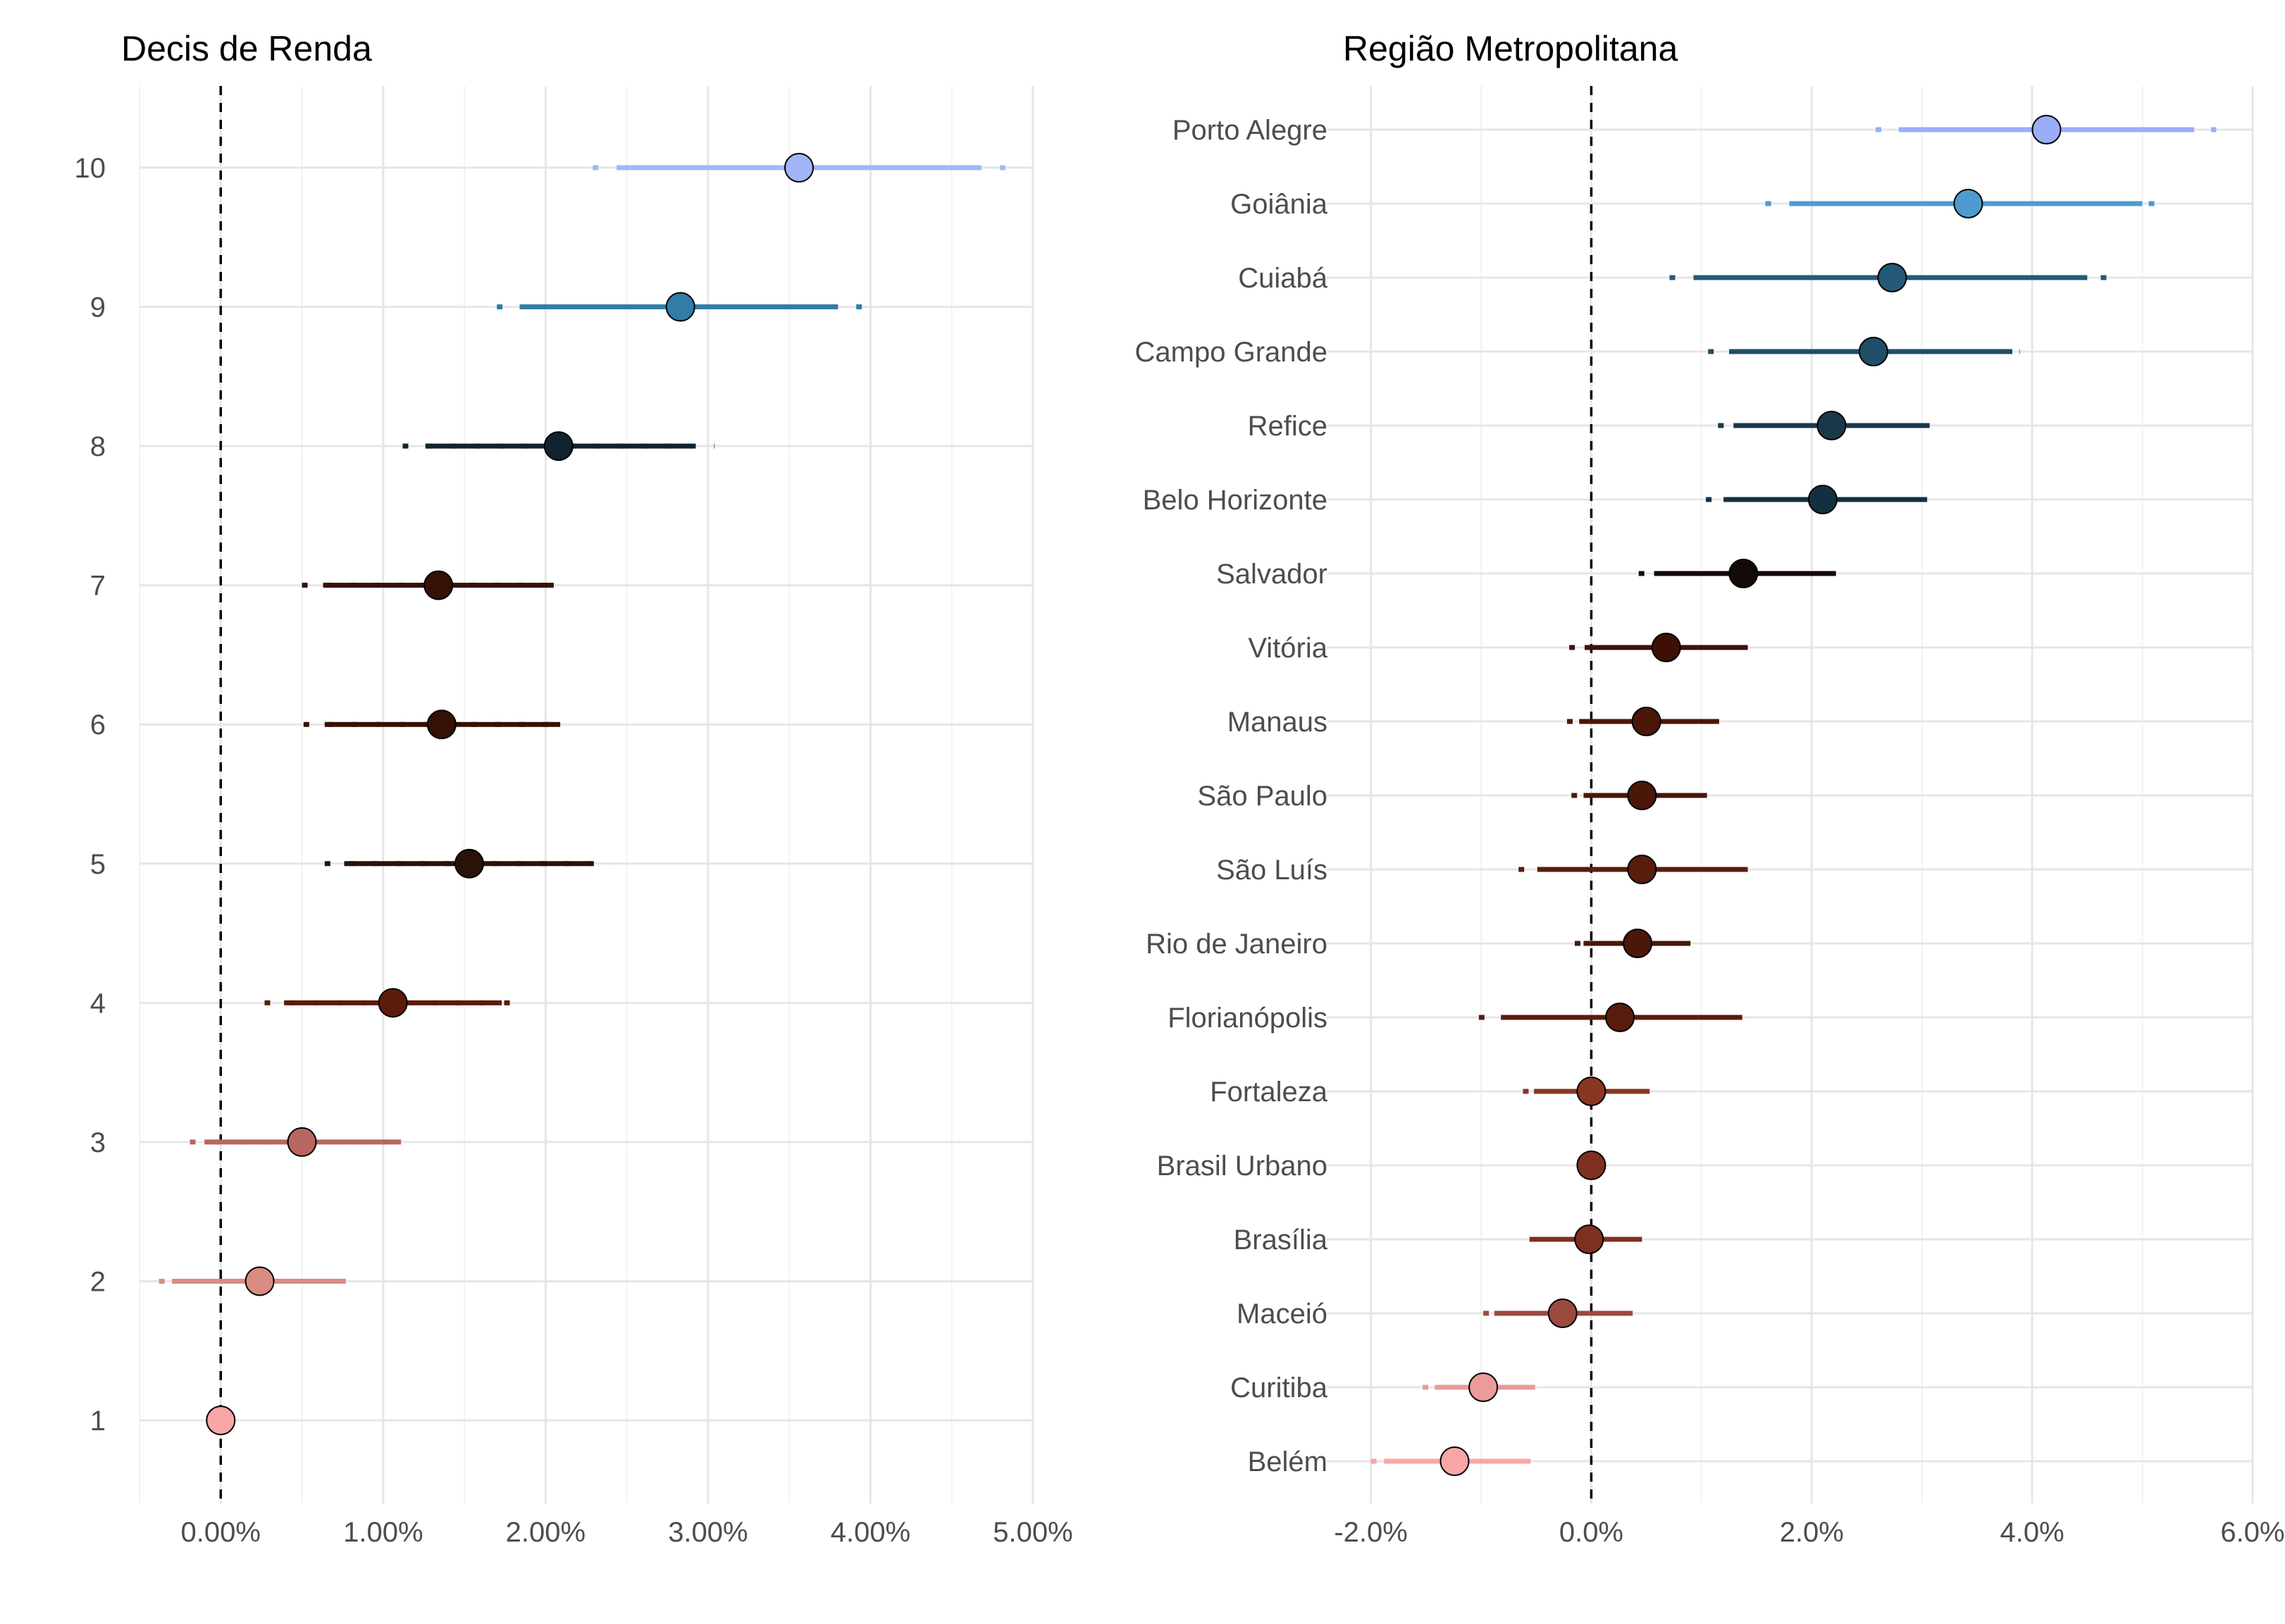 This screenshot has width=2285, height=1624. Describe the element at coordinates (1249, 130) in the screenshot. I see `category-label: Porto Alegre` at that location.